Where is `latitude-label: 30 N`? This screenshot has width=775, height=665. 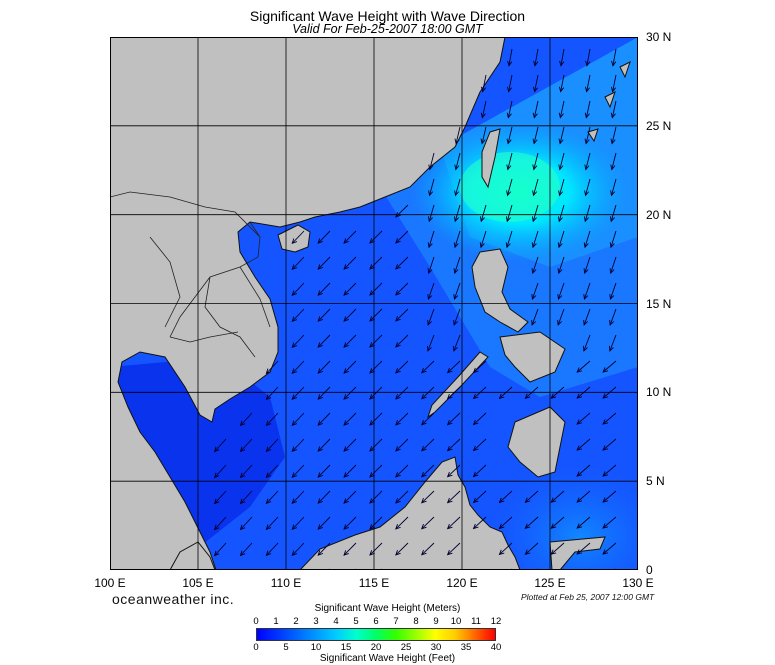
latitude-label: 30 N is located at coordinates (659, 37).